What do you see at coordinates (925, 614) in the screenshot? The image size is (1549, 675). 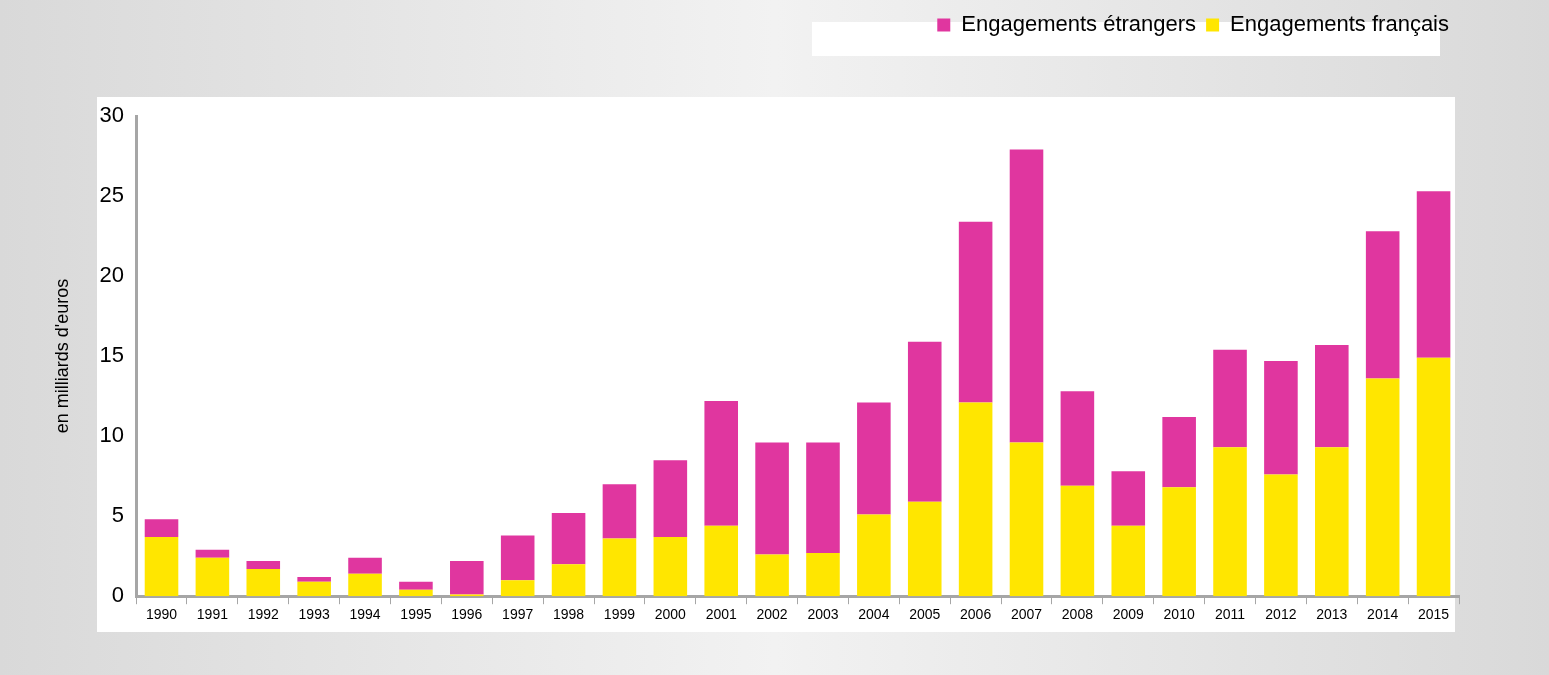 I see `x-tick-label: 2005` at bounding box center [925, 614].